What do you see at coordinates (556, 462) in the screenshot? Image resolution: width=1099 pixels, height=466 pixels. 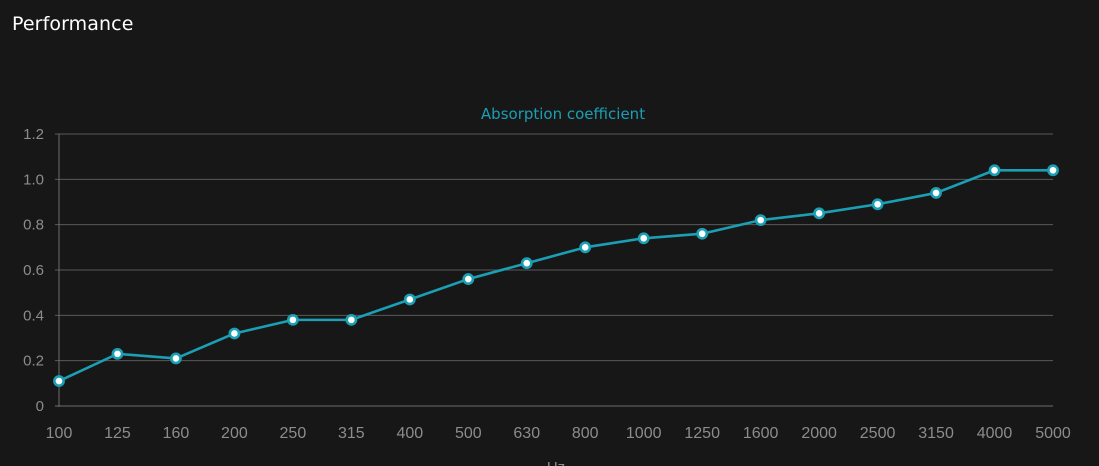 I see `x-axis-label: Hz` at bounding box center [556, 462].